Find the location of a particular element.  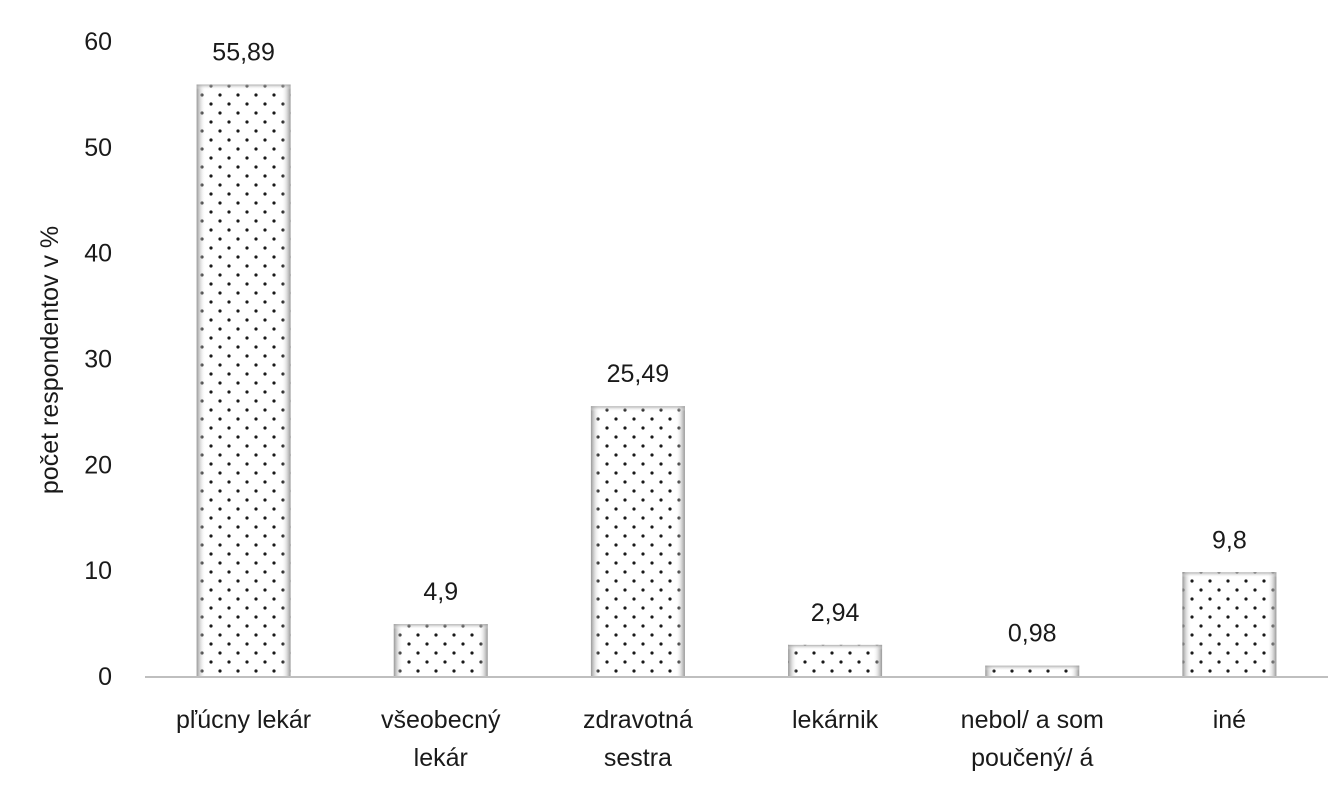

y-axis-ticks: 0 10 20 30 40 50 60 is located at coordinates (98, 359).